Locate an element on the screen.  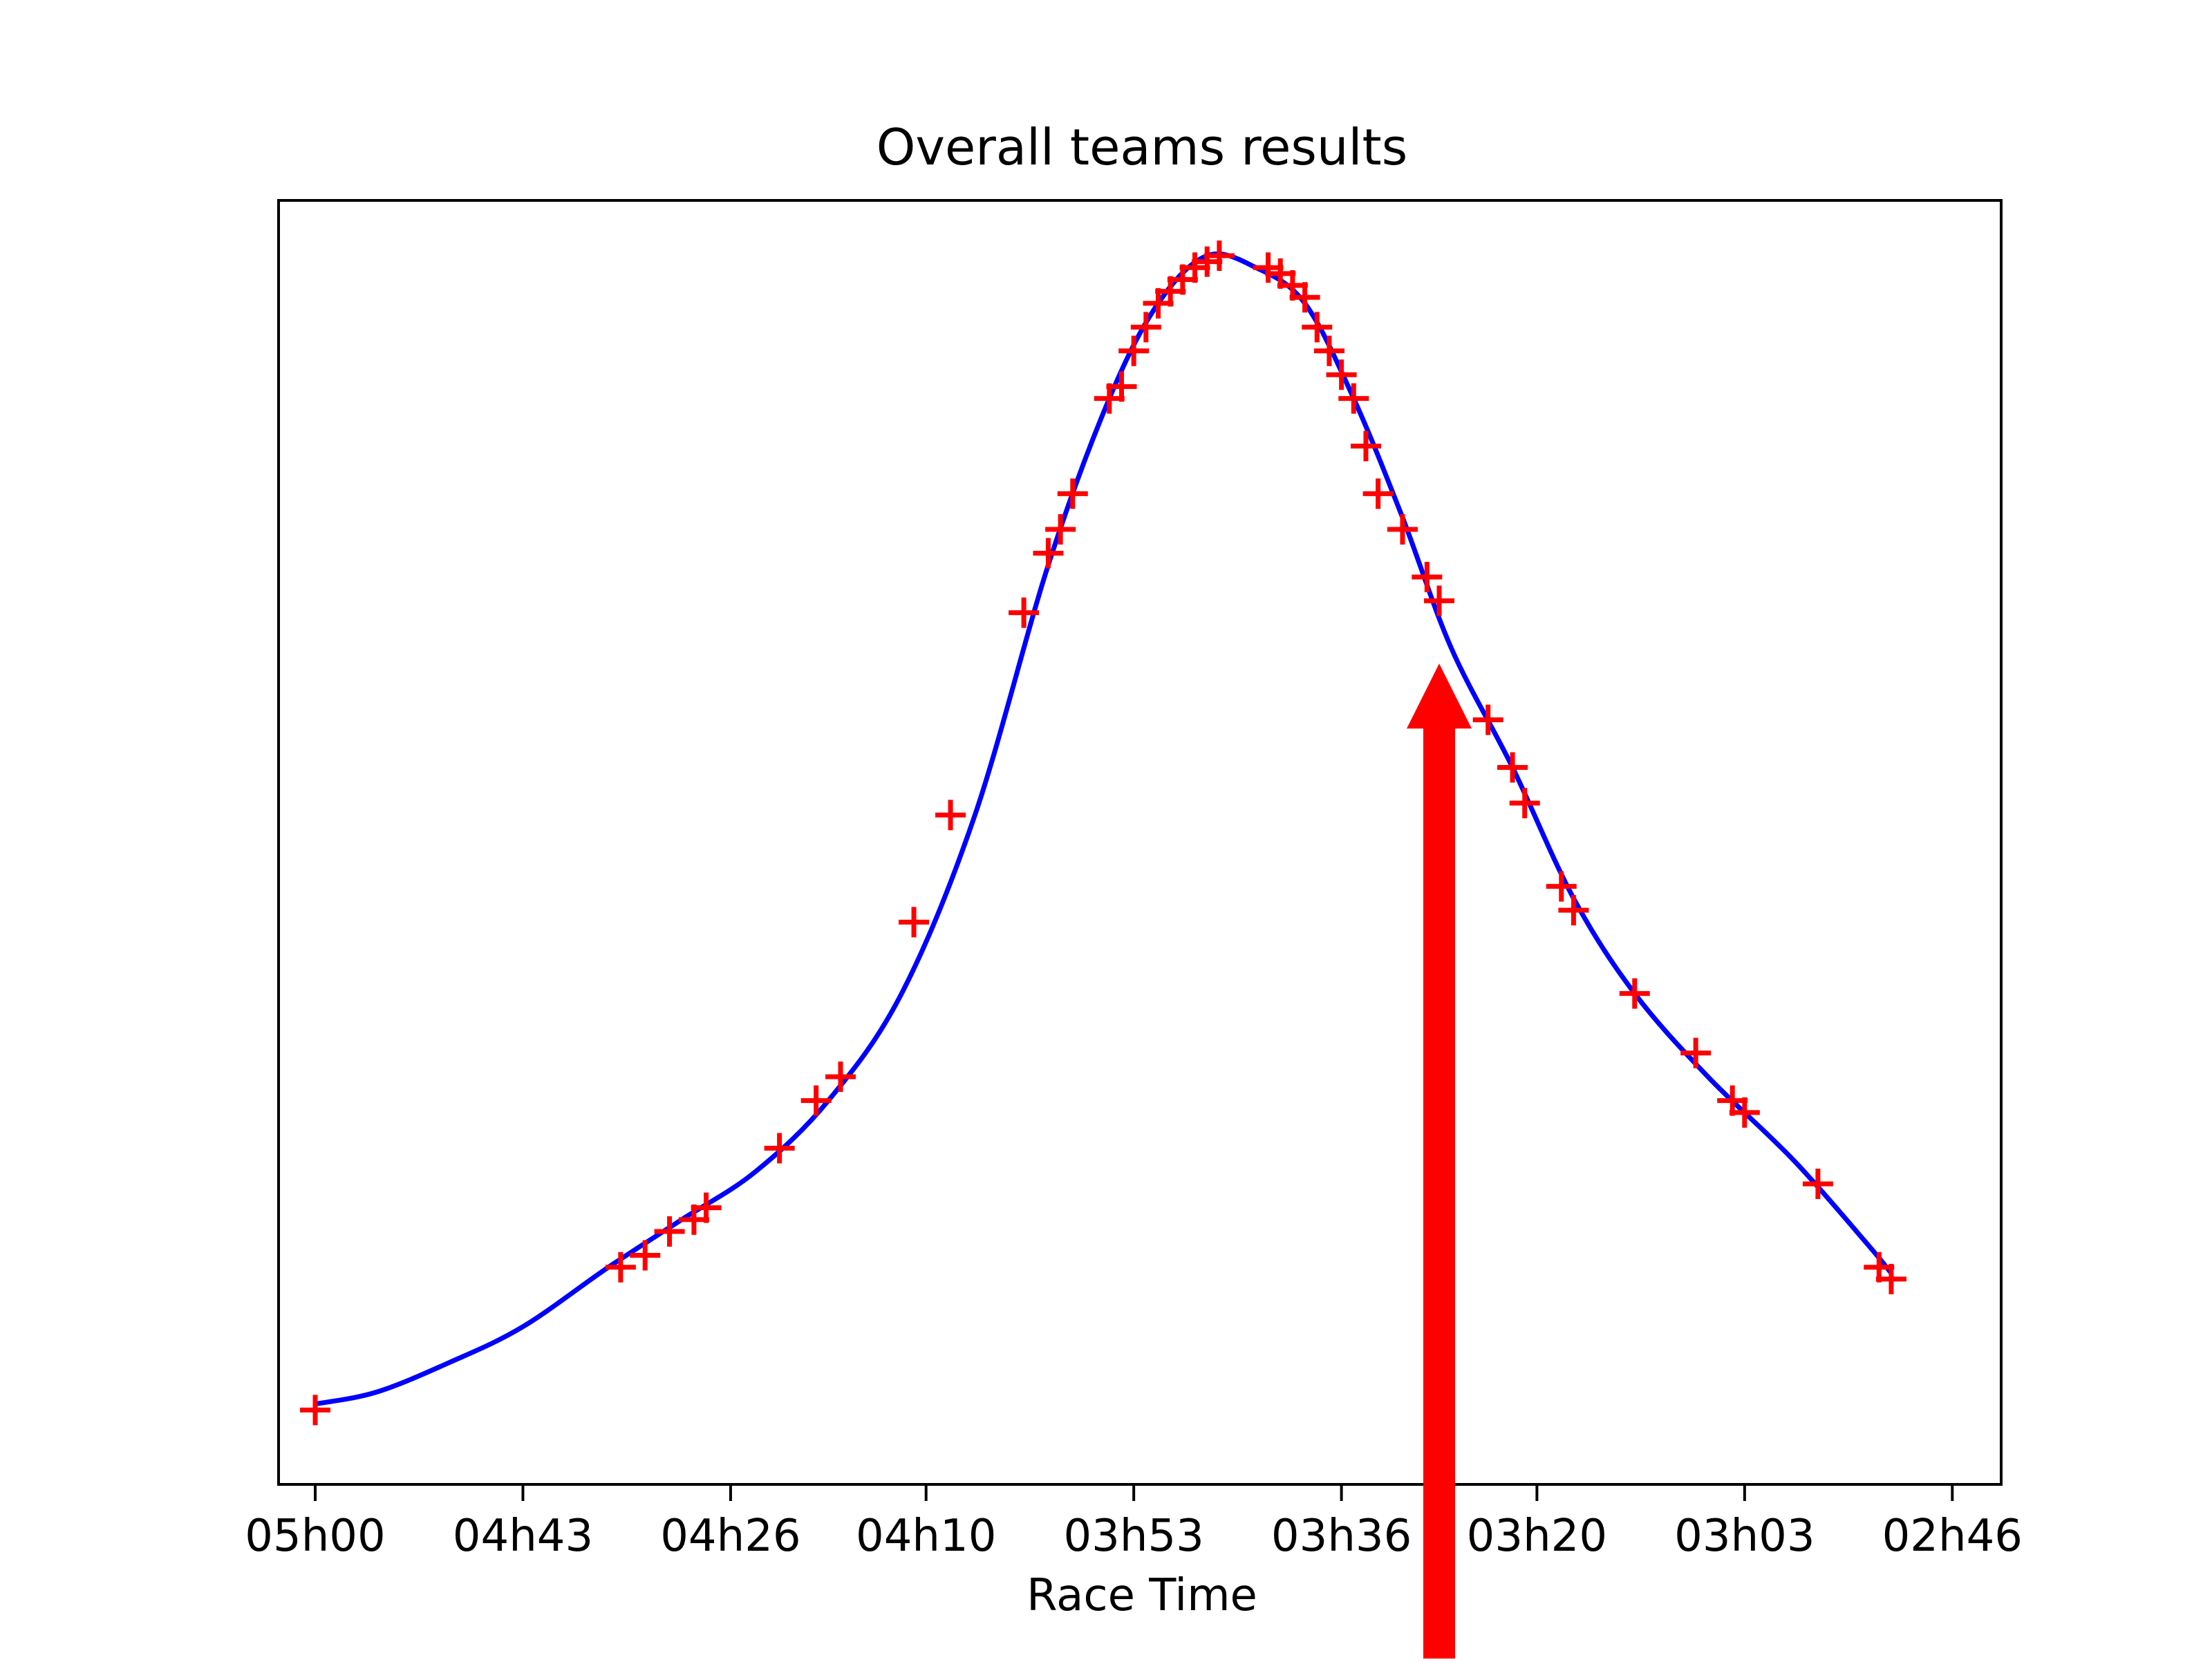
highlight-arrow-head is located at coordinates (1440, 696).